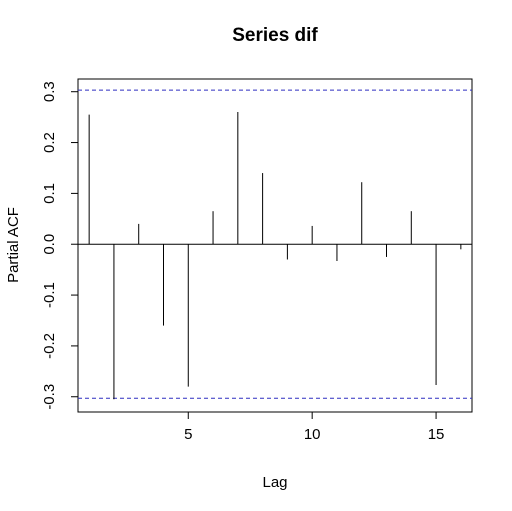 This screenshot has height=511, width=512. I want to click on y-tick-label: 0.3, so click(49, 91).